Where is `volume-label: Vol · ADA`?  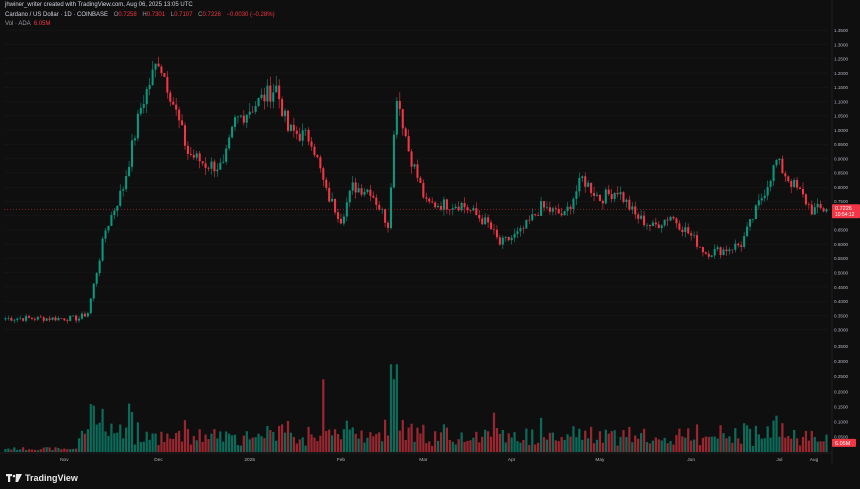 volume-label: Vol · ADA is located at coordinates (18, 24).